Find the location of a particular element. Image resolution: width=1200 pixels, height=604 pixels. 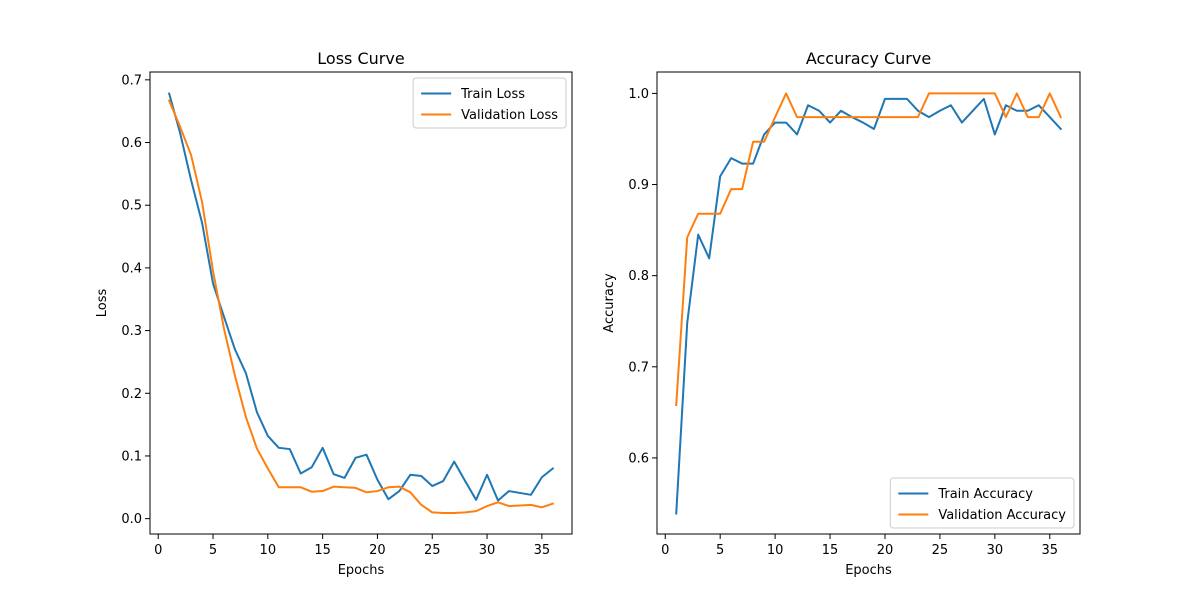

chart-title: Accuracy Curve is located at coordinates (868, 58).